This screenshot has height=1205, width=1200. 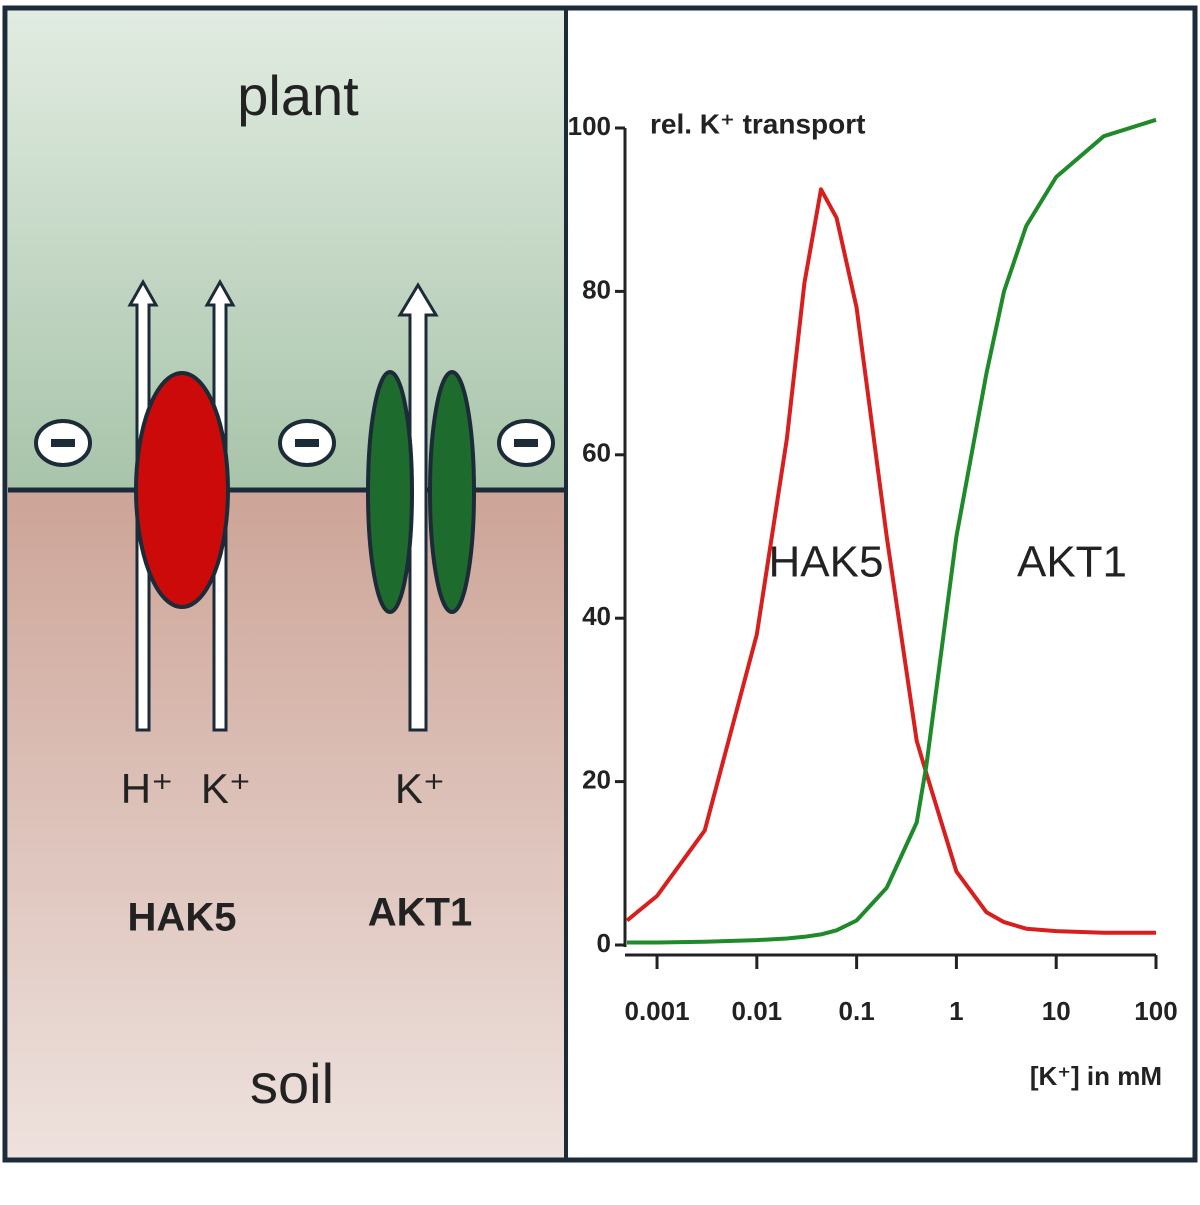 What do you see at coordinates (596, 453) in the screenshot?
I see `y-tick-label: 60` at bounding box center [596, 453].